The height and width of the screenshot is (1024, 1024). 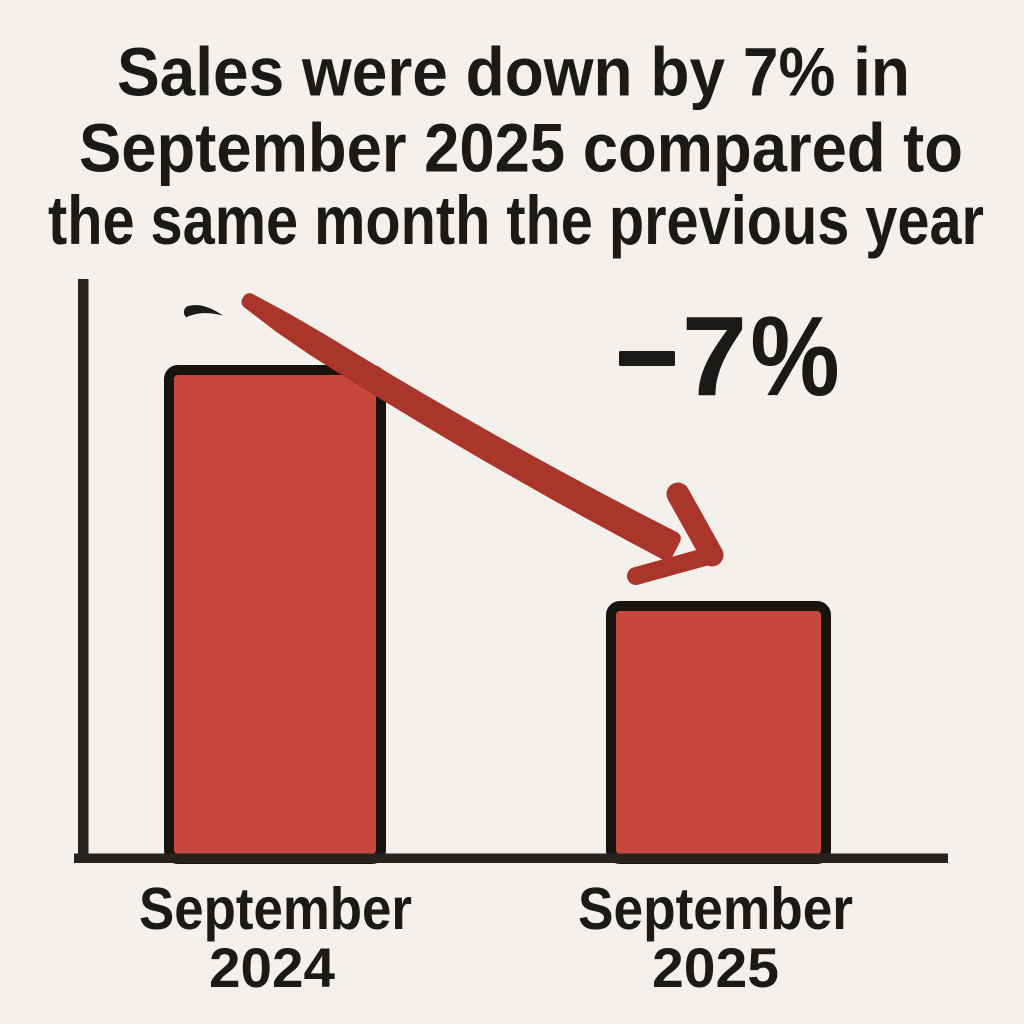 I want to click on svg-text: September 2025 compared to, so click(x=521, y=148).